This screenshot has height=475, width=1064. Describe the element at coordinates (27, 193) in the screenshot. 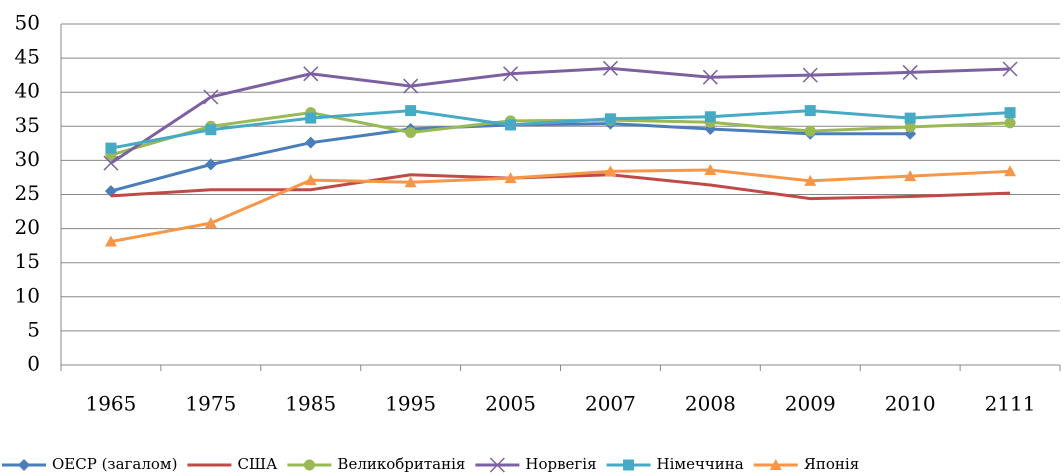

I see `y-tick-label: 25` at that location.